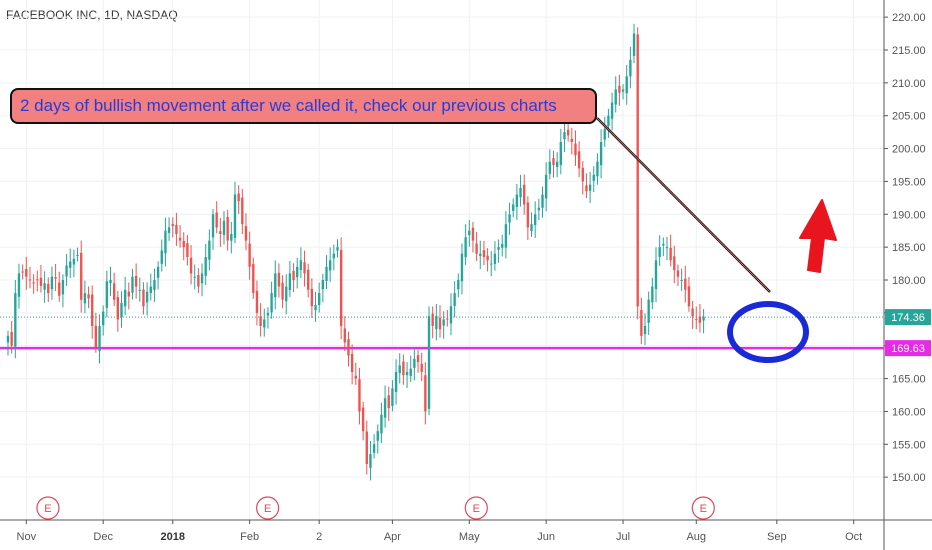 The width and height of the screenshot is (932, 550). What do you see at coordinates (469, 537) in the screenshot?
I see `x-tick-label: May` at bounding box center [469, 537].